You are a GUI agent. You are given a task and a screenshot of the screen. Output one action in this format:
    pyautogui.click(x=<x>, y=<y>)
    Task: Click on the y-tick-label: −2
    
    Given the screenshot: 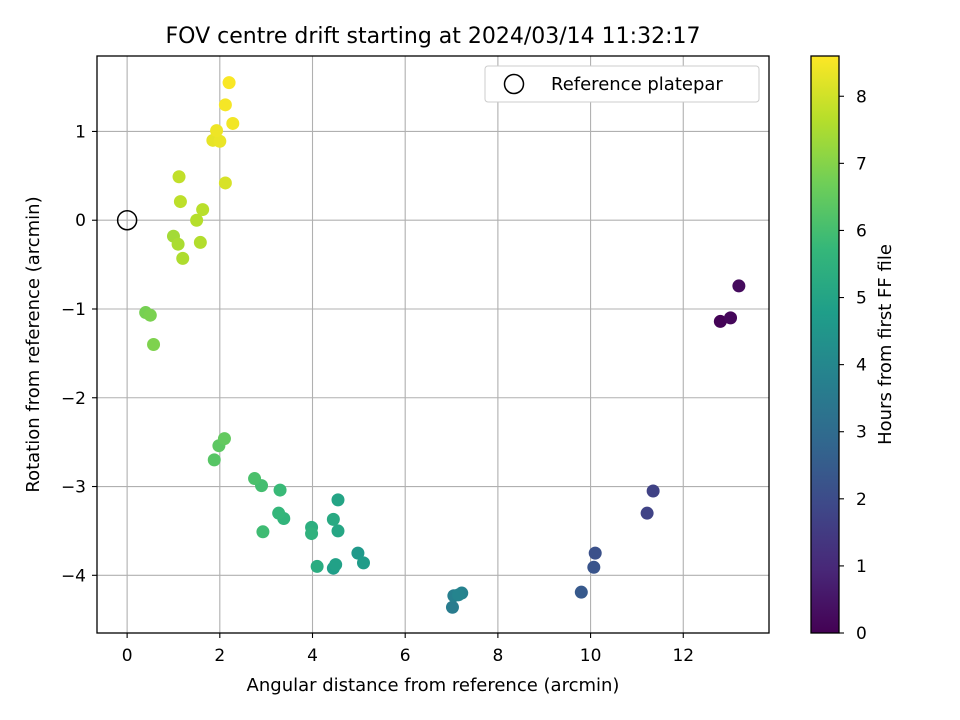 What is the action you would take?
    pyautogui.click(x=73, y=399)
    